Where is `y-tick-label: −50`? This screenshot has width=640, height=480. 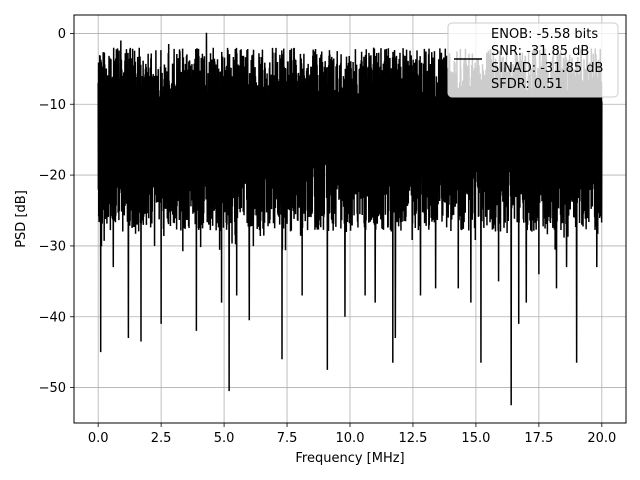
y-tick-label: −50 is located at coordinates (52, 388).